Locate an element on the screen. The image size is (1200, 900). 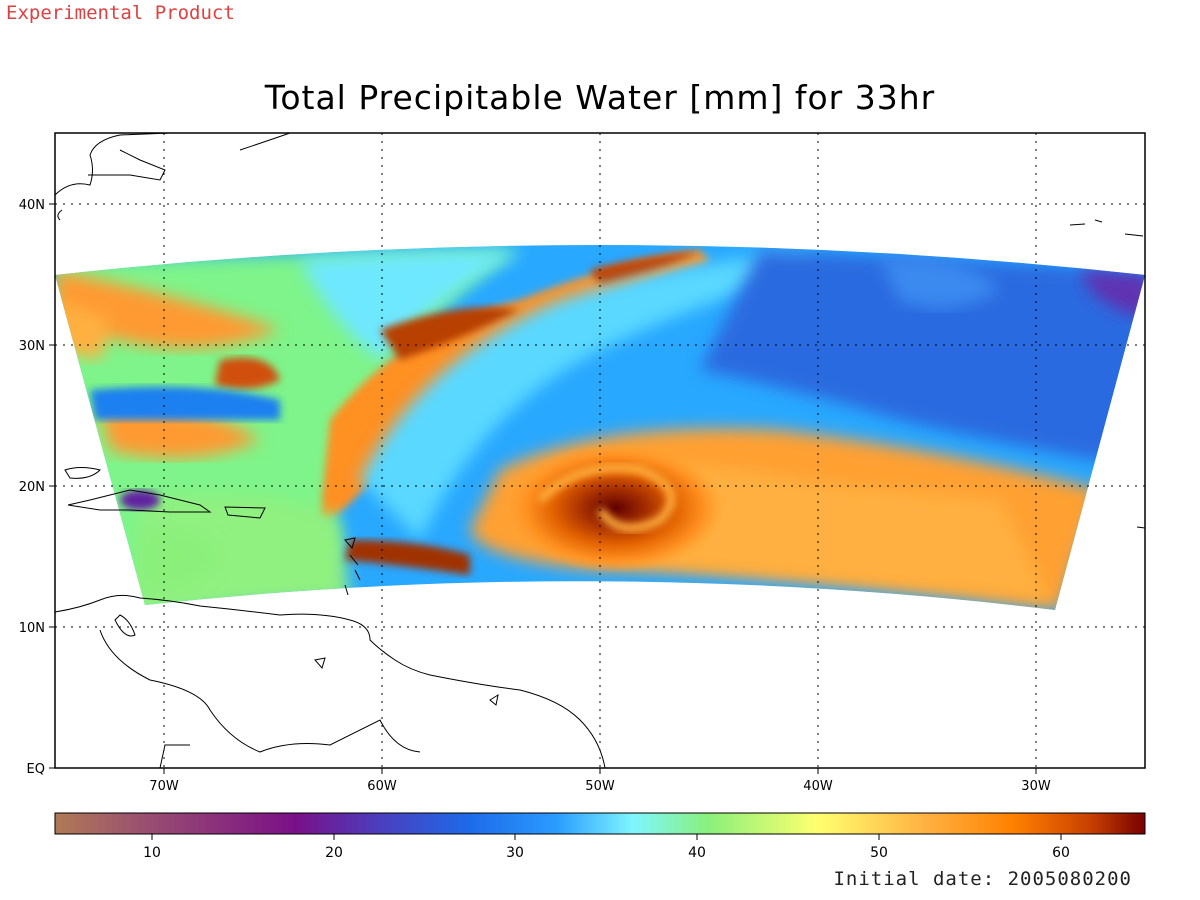
latitude-labels: 40N 30N 20N 10N EQ is located at coordinates (32, 487).